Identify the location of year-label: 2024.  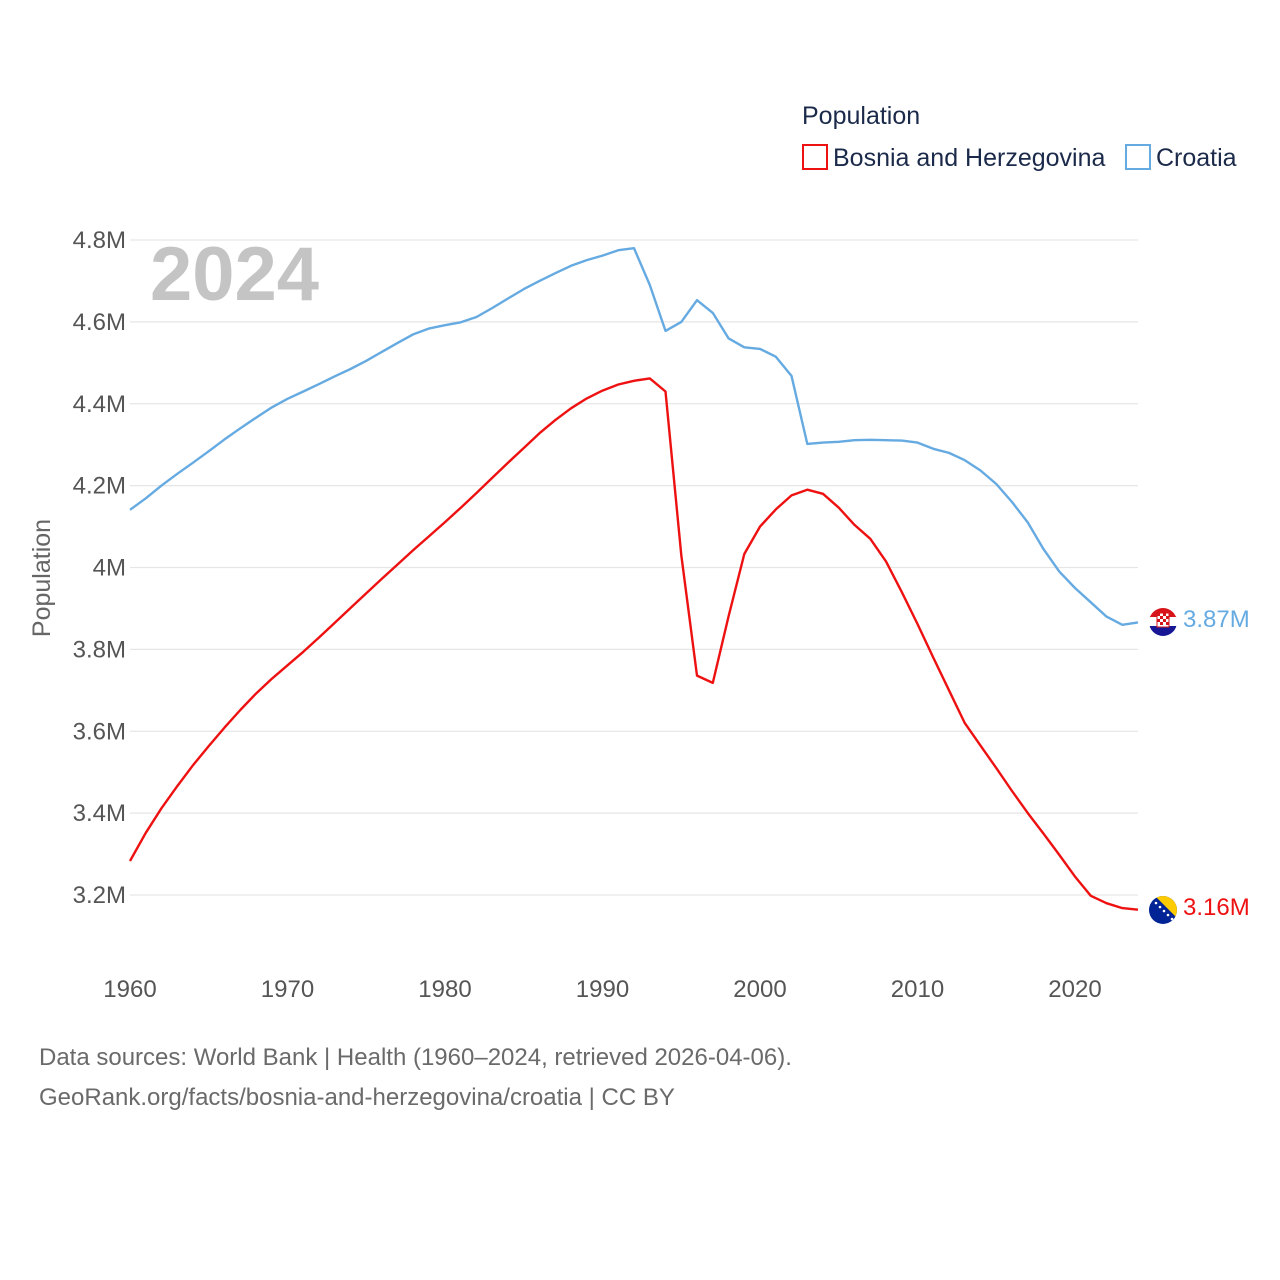
(234, 274).